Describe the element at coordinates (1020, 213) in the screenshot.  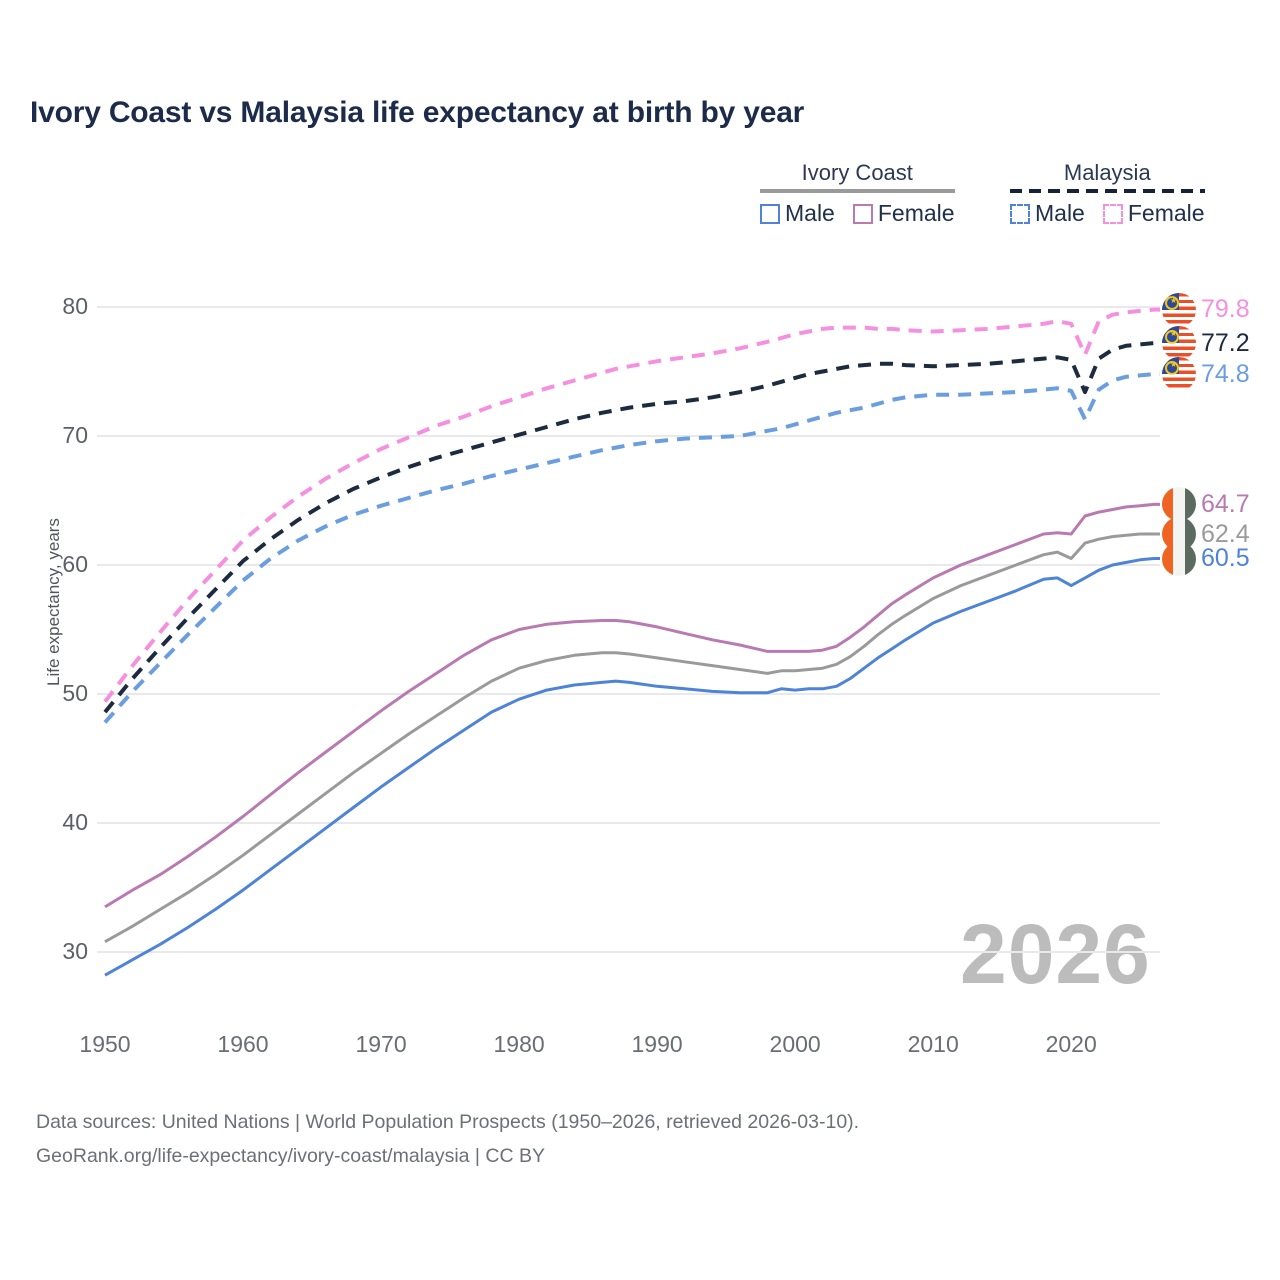
I see `legend-swatch-dashed-male-icon` at that location.